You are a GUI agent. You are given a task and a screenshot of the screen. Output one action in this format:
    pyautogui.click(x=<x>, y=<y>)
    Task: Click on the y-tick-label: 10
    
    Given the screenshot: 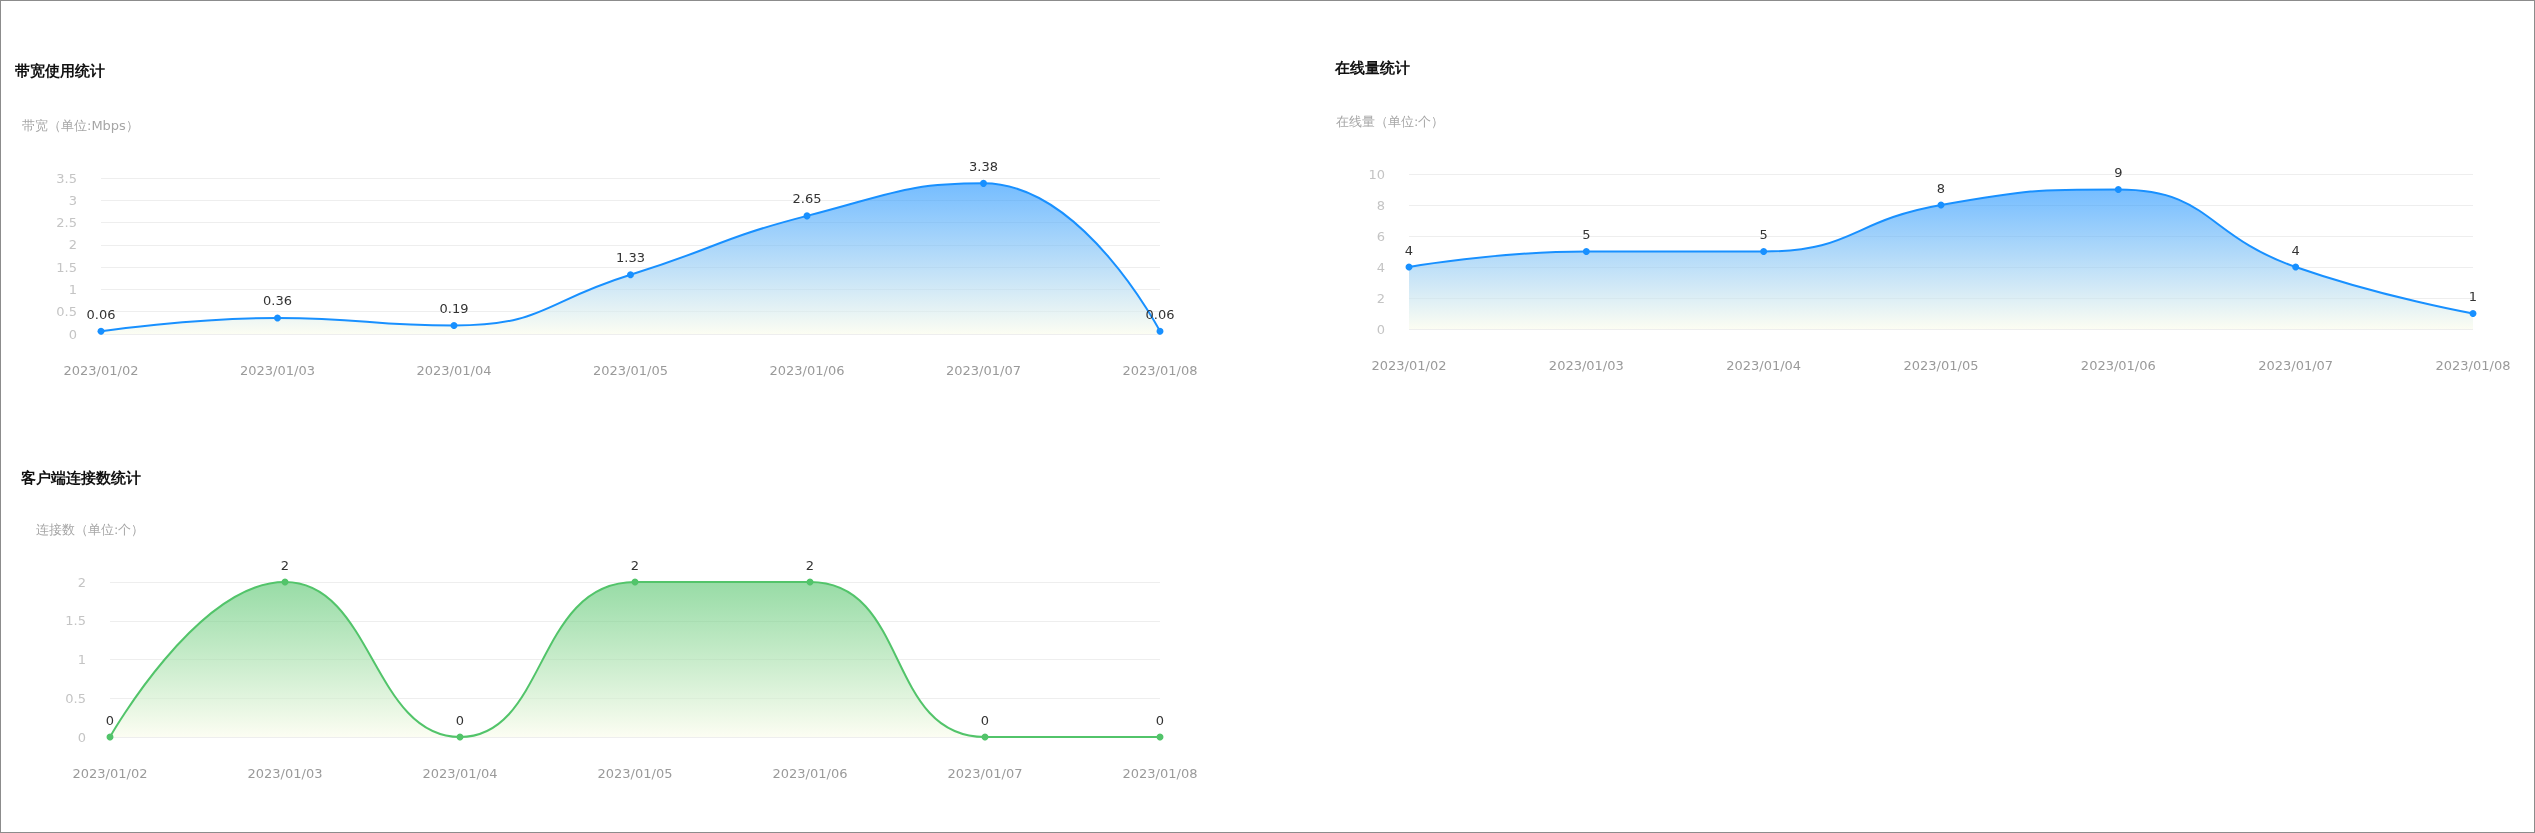 What is the action you would take?
    pyautogui.click(x=1376, y=174)
    